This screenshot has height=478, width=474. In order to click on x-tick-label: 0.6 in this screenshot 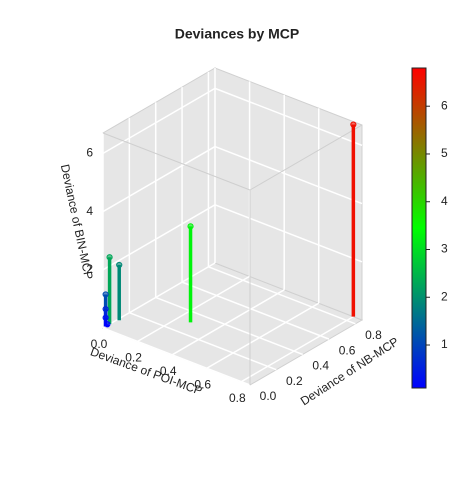, I will do `click(202, 384)`.